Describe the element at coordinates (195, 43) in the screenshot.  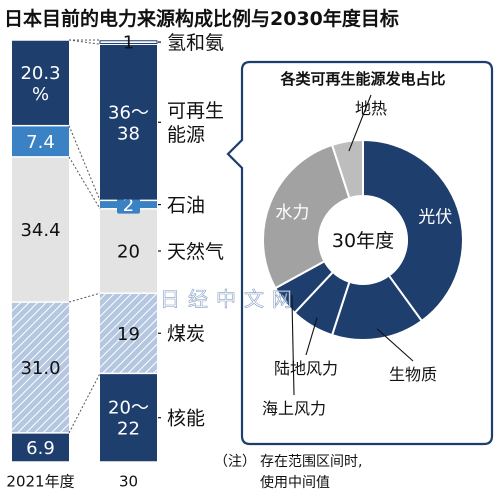
I see `series-label: 氢和氨` at that location.